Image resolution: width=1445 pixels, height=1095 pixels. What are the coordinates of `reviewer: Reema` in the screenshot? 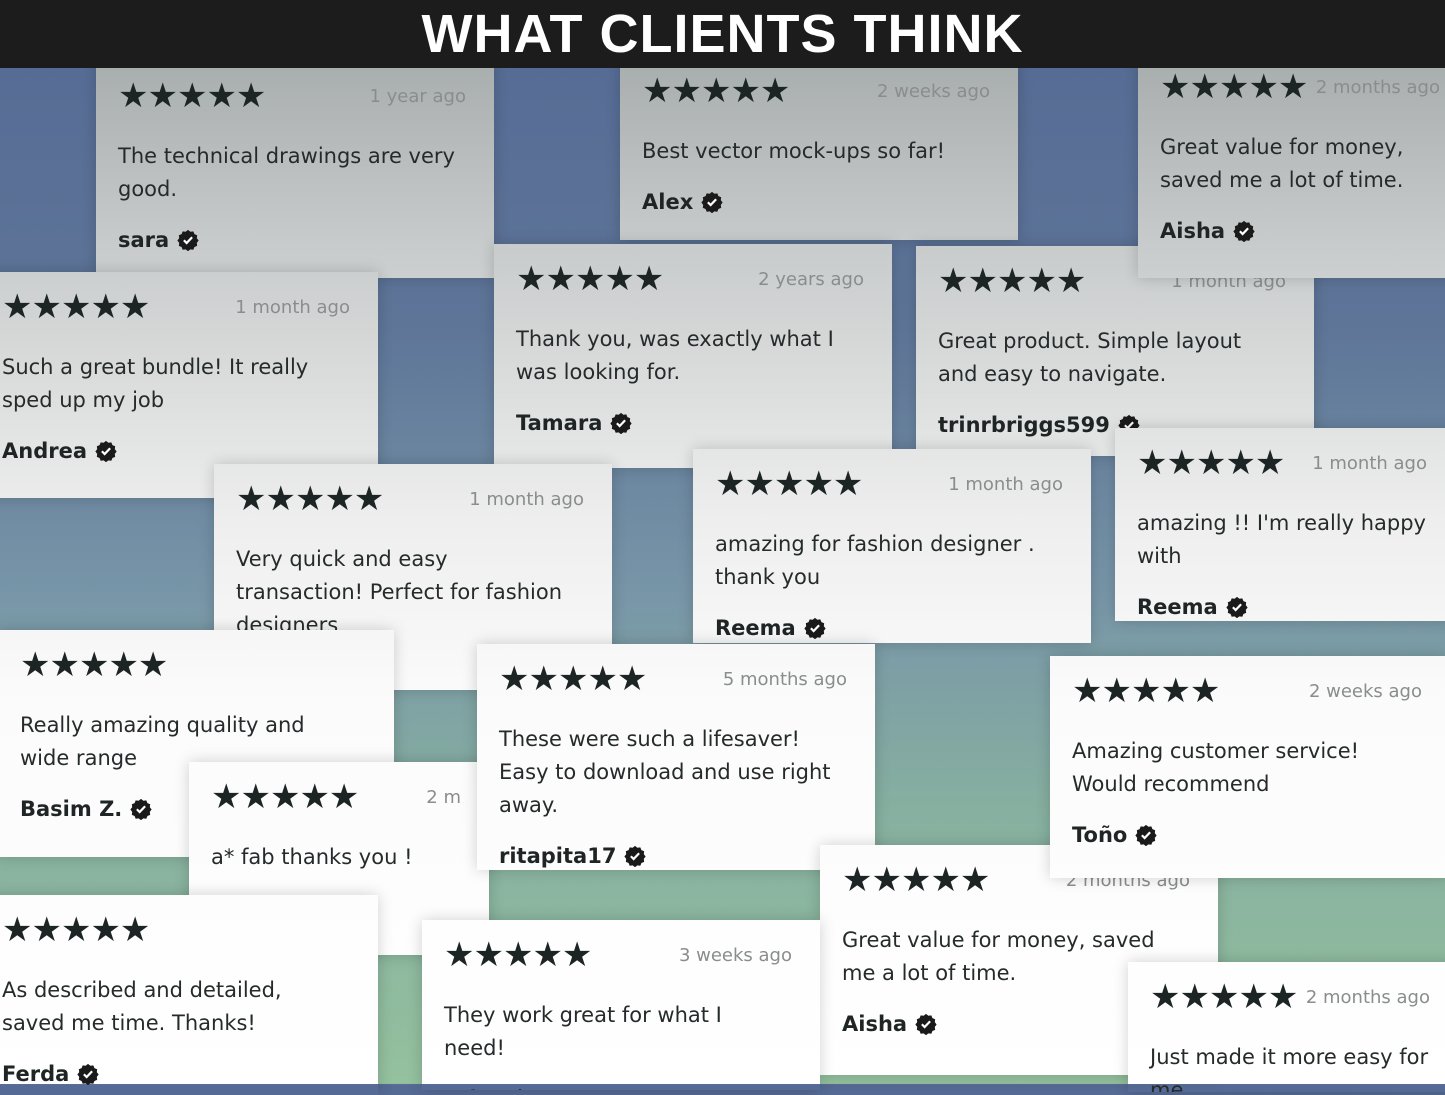 It's located at (889, 628).